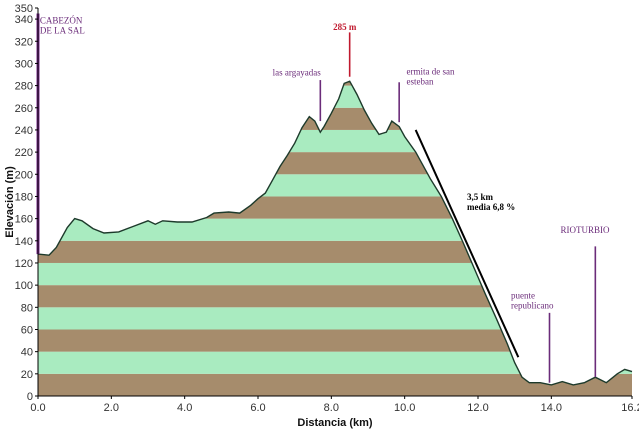  I want to click on x-tick-label: 16.2, so click(630, 408).